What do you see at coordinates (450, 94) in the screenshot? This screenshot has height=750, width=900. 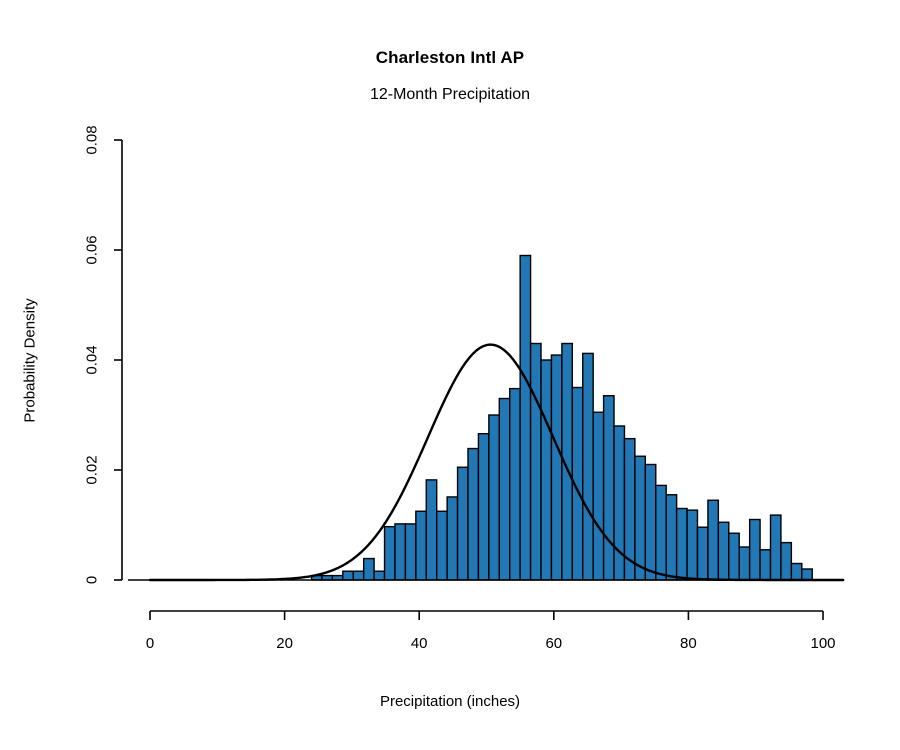 I see `chart-subtitle: 12-Month Precipitation` at bounding box center [450, 94].